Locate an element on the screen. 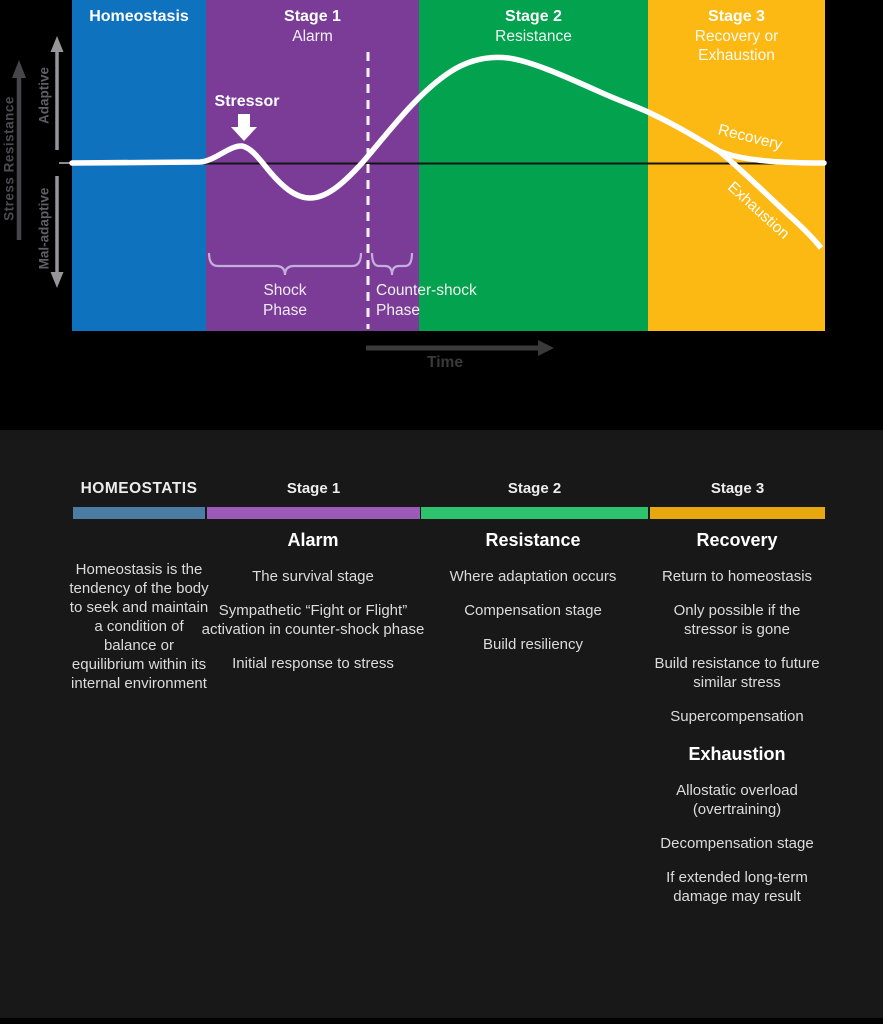 The image size is (883, 1024). band-title: Stage 3 is located at coordinates (736, 16).